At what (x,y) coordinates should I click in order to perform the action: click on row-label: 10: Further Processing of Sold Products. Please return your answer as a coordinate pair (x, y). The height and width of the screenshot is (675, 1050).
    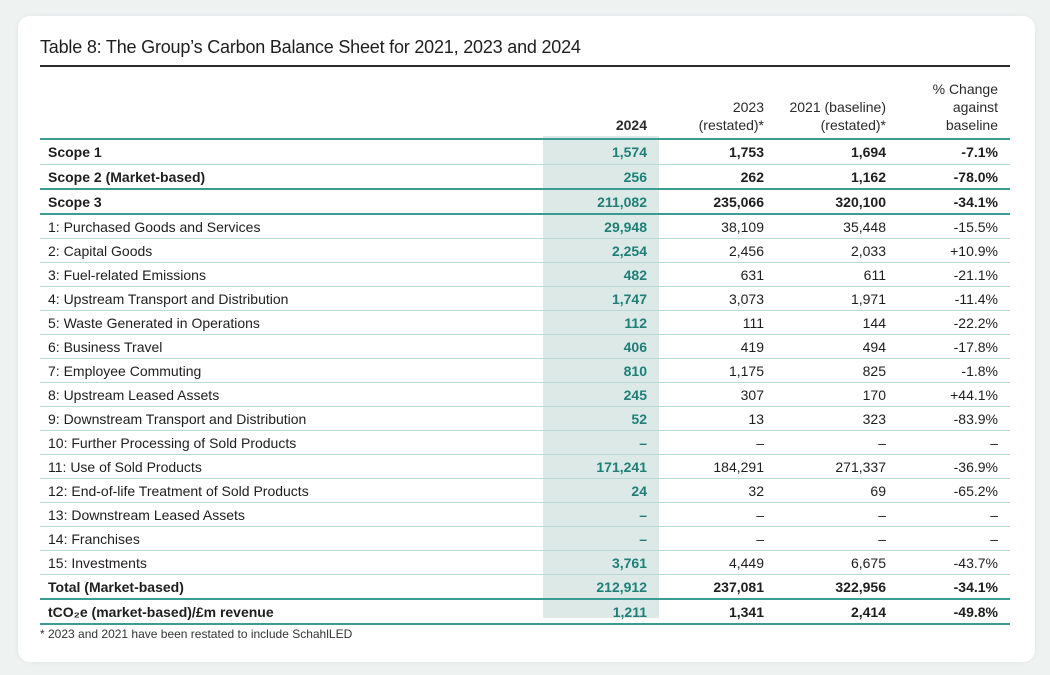
    Looking at the image, I should click on (291, 442).